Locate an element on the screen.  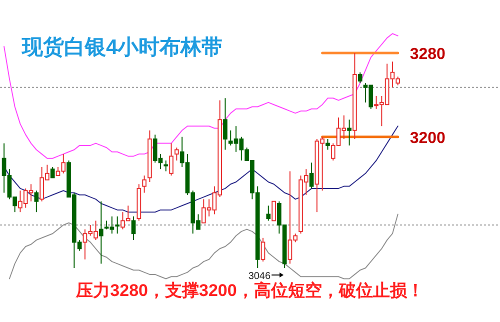
title: 现货白银4小时布林带 is located at coordinates (122, 47).